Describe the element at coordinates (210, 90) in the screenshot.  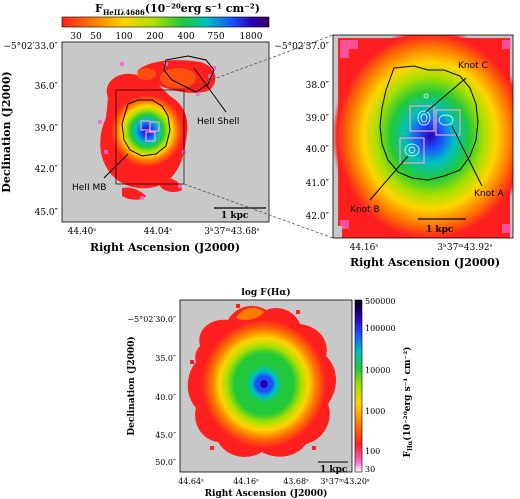
I see `shell-arrow` at that location.